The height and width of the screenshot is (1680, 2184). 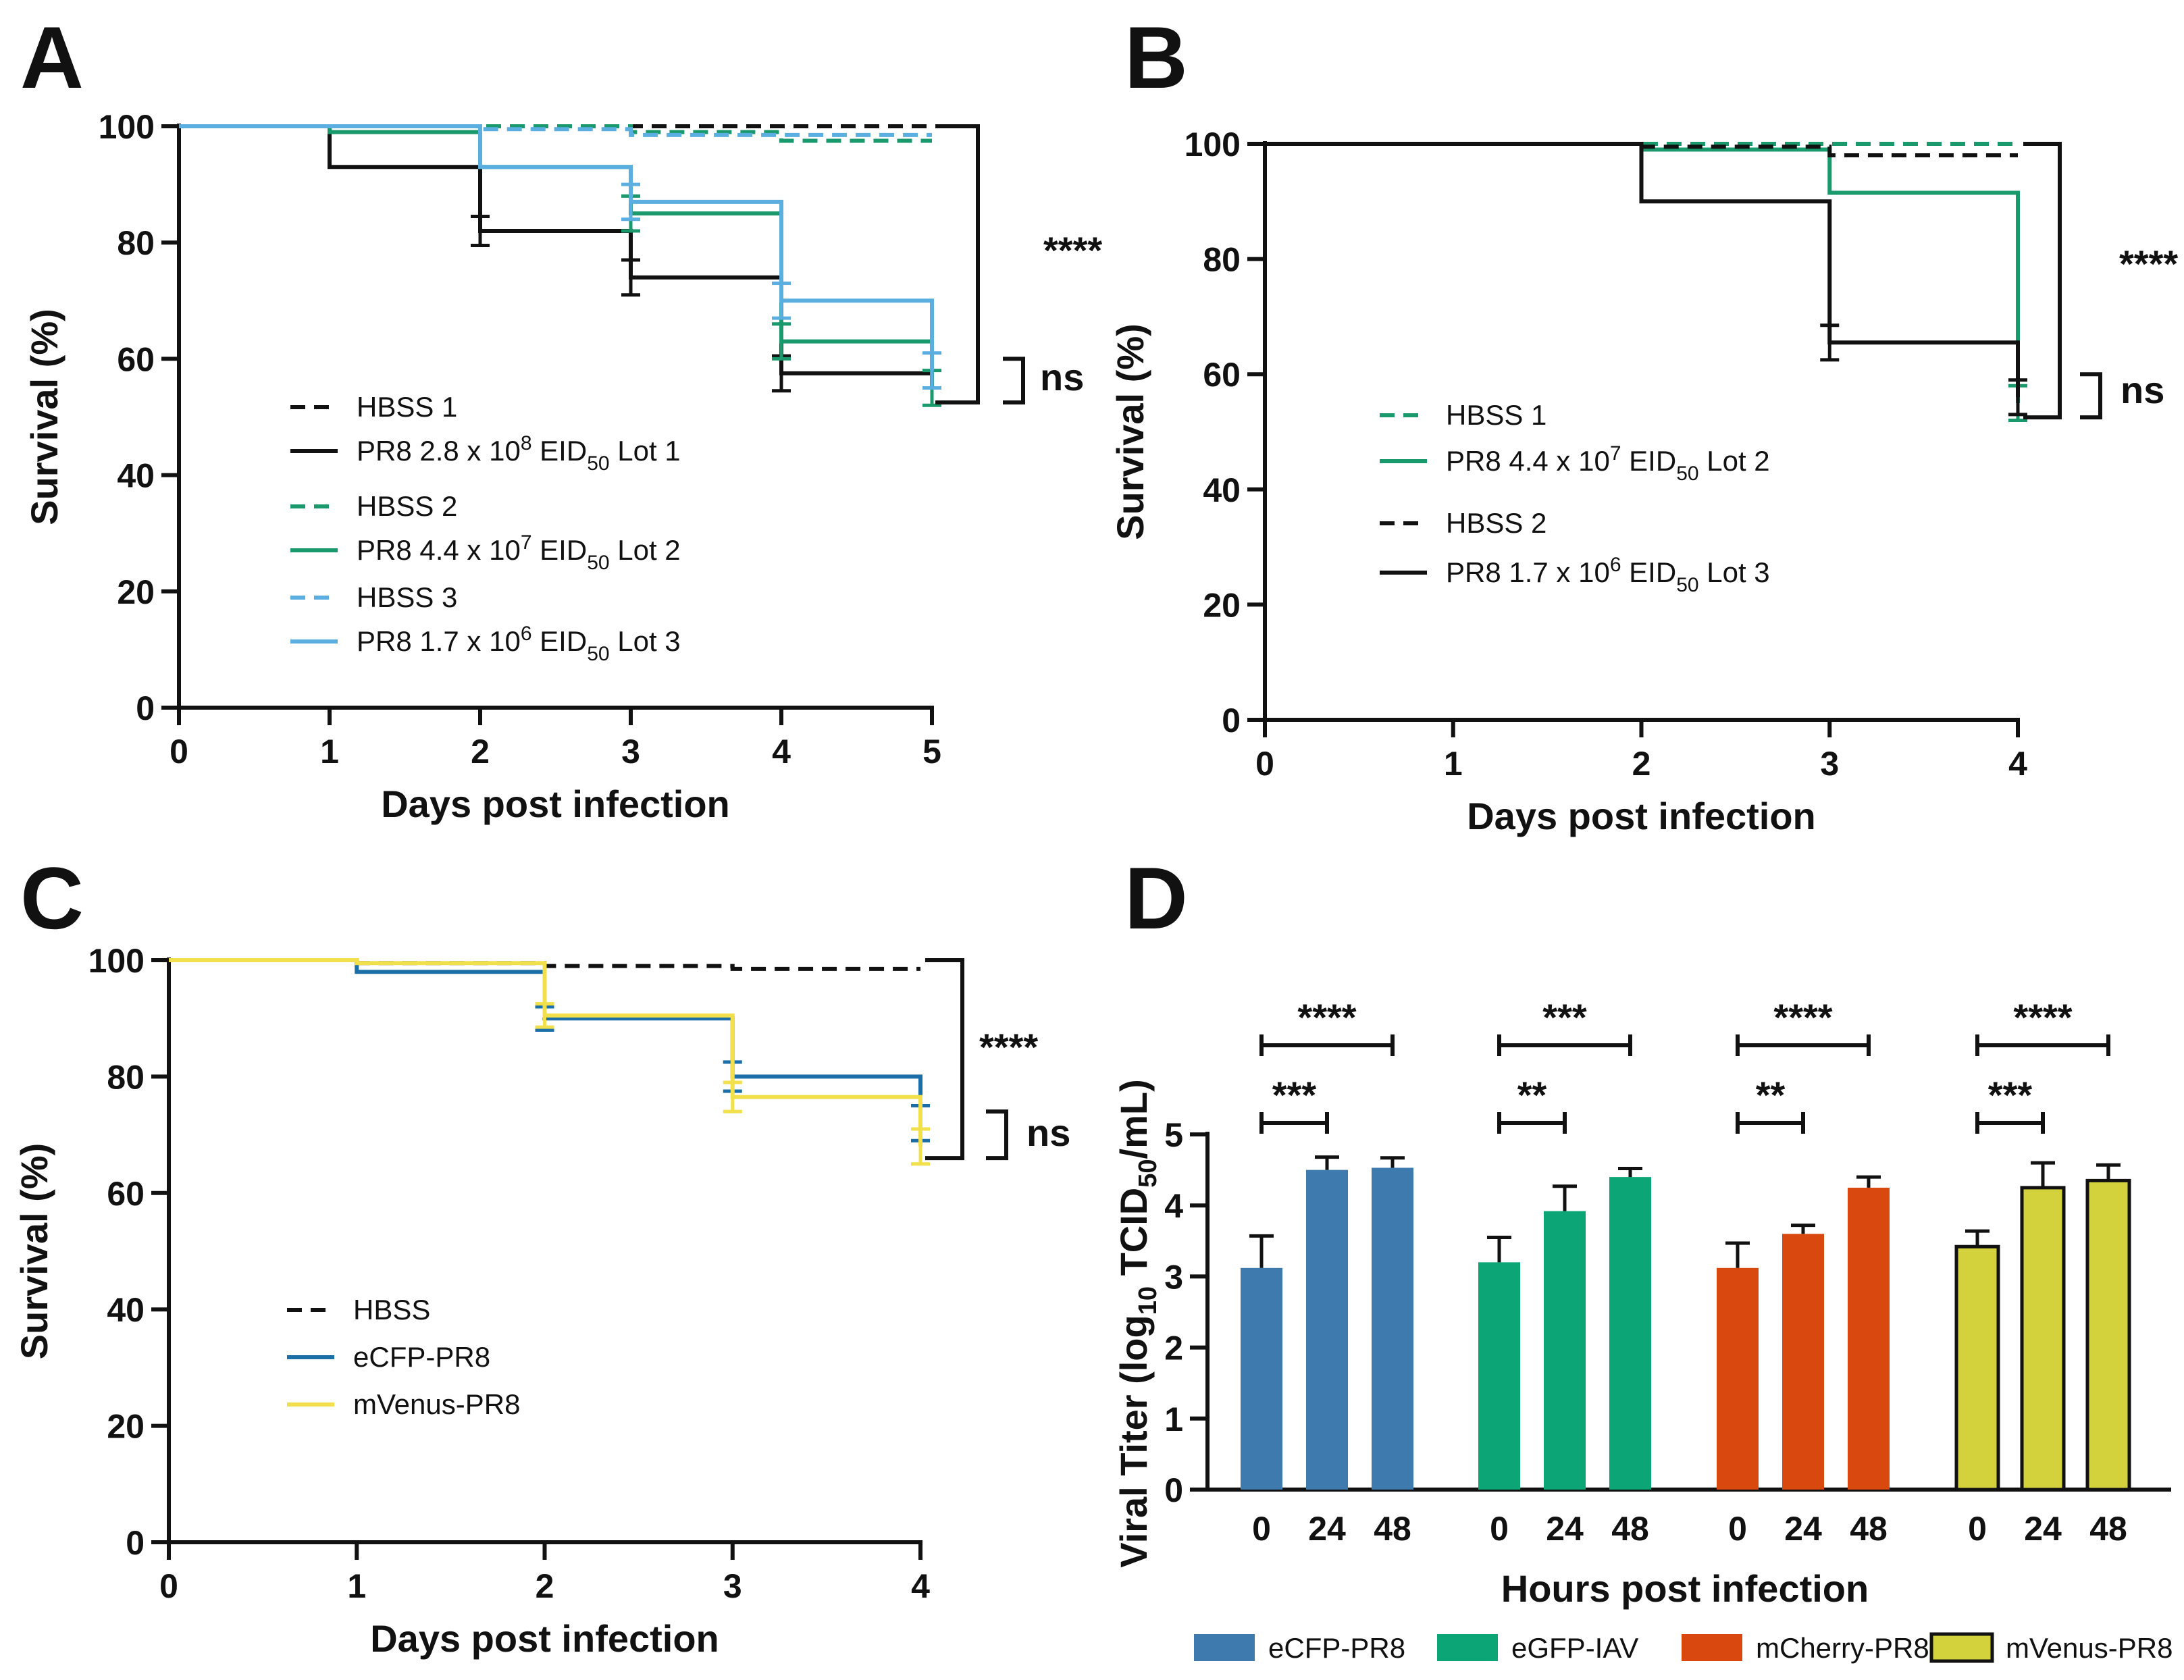 I want to click on y-tick-label: 20, so click(x=126, y=1427).